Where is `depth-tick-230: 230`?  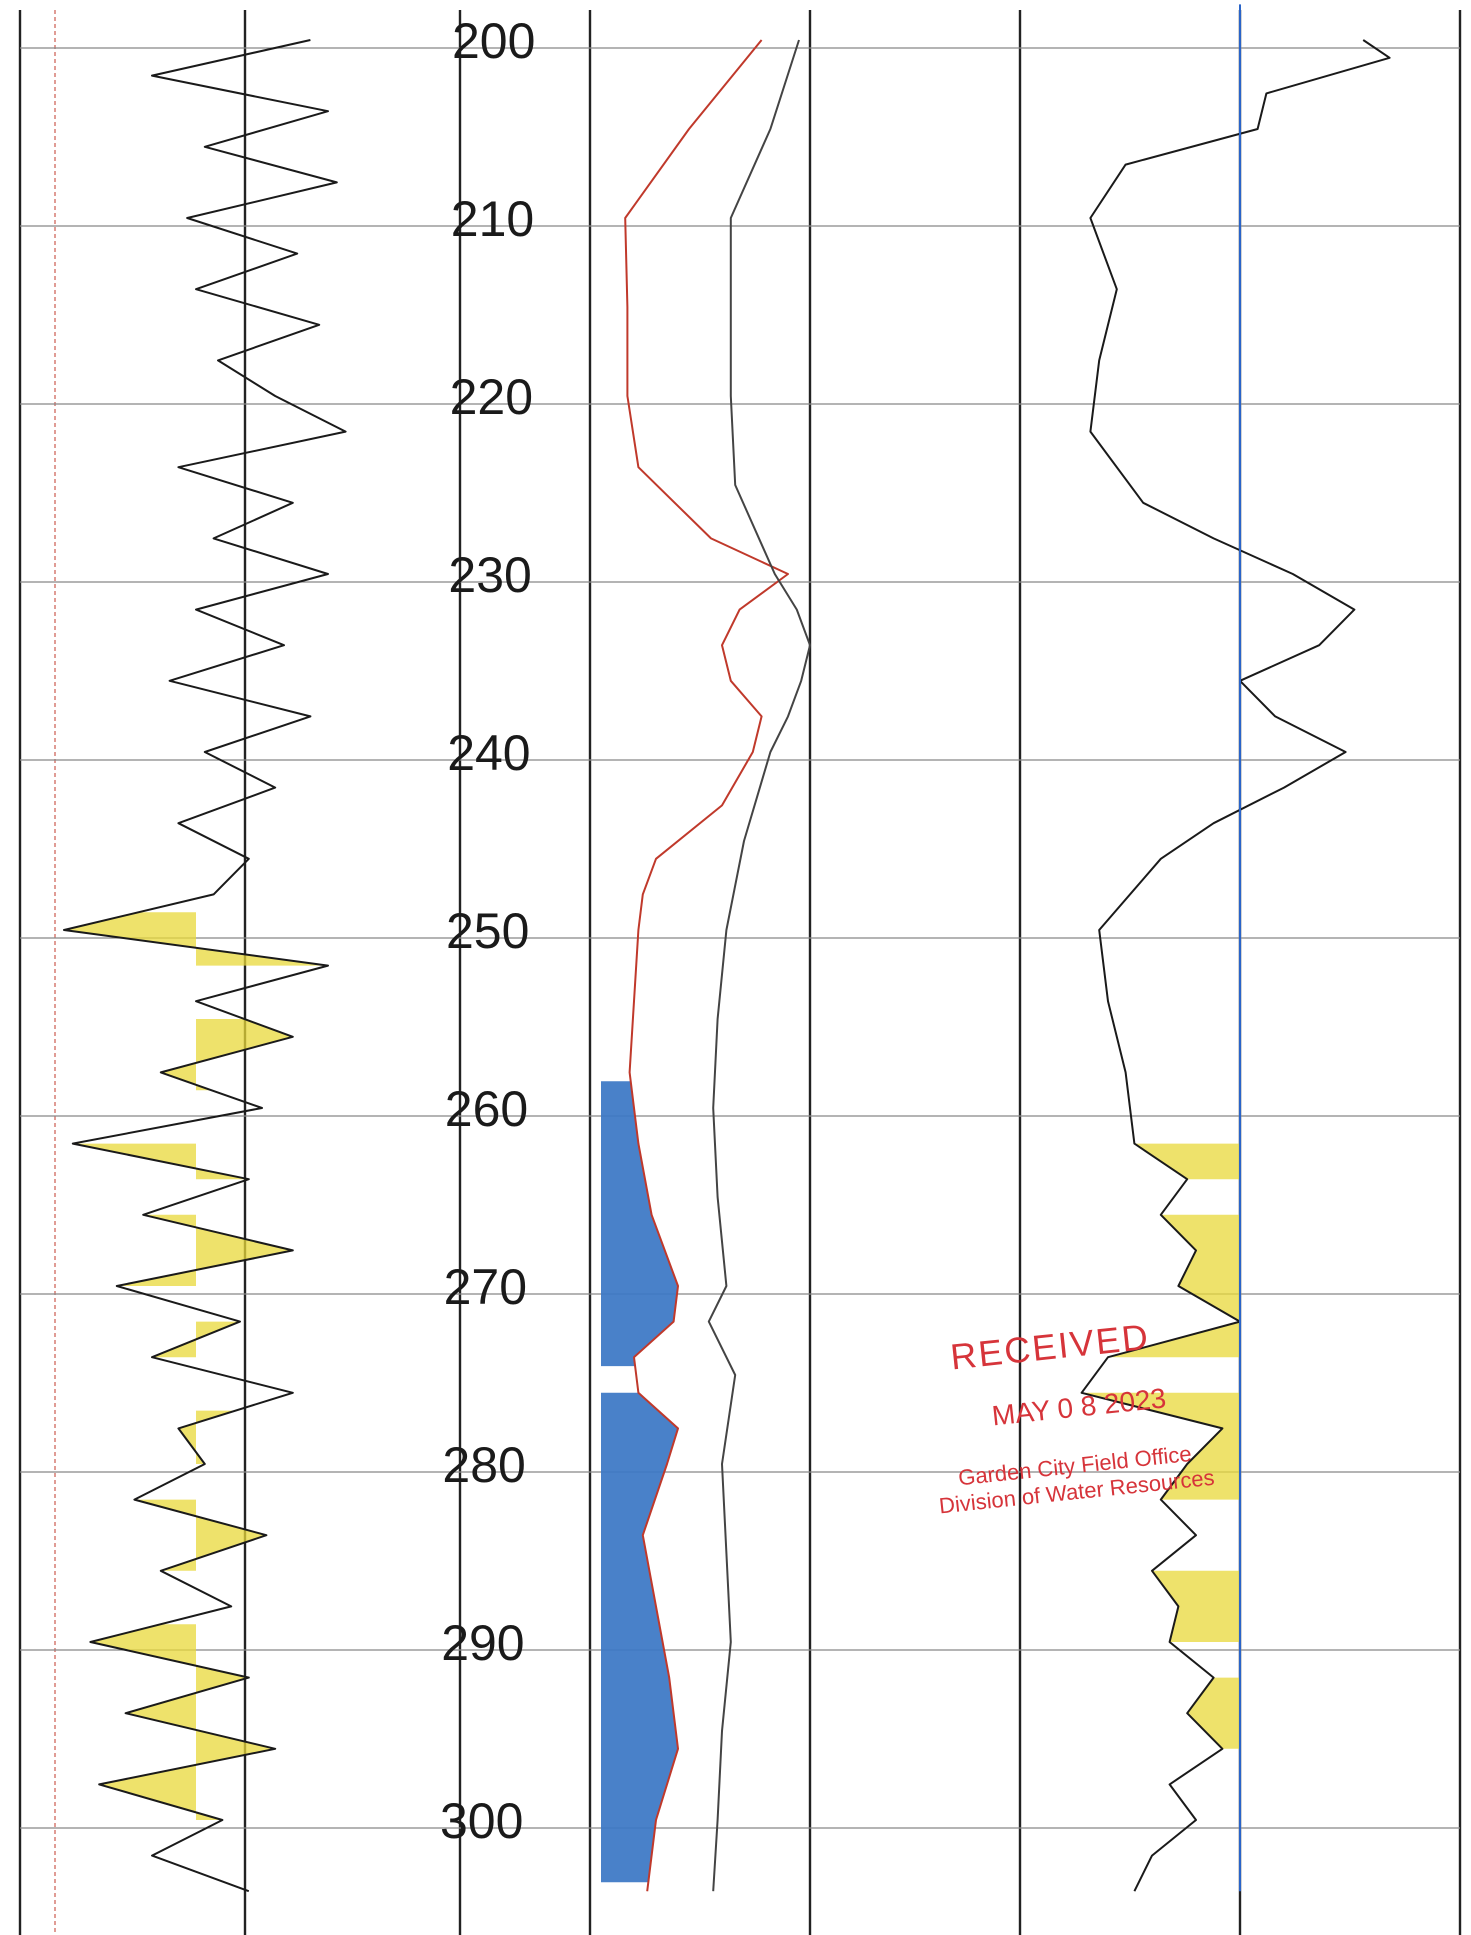 depth-tick-230: 230 is located at coordinates (489, 575).